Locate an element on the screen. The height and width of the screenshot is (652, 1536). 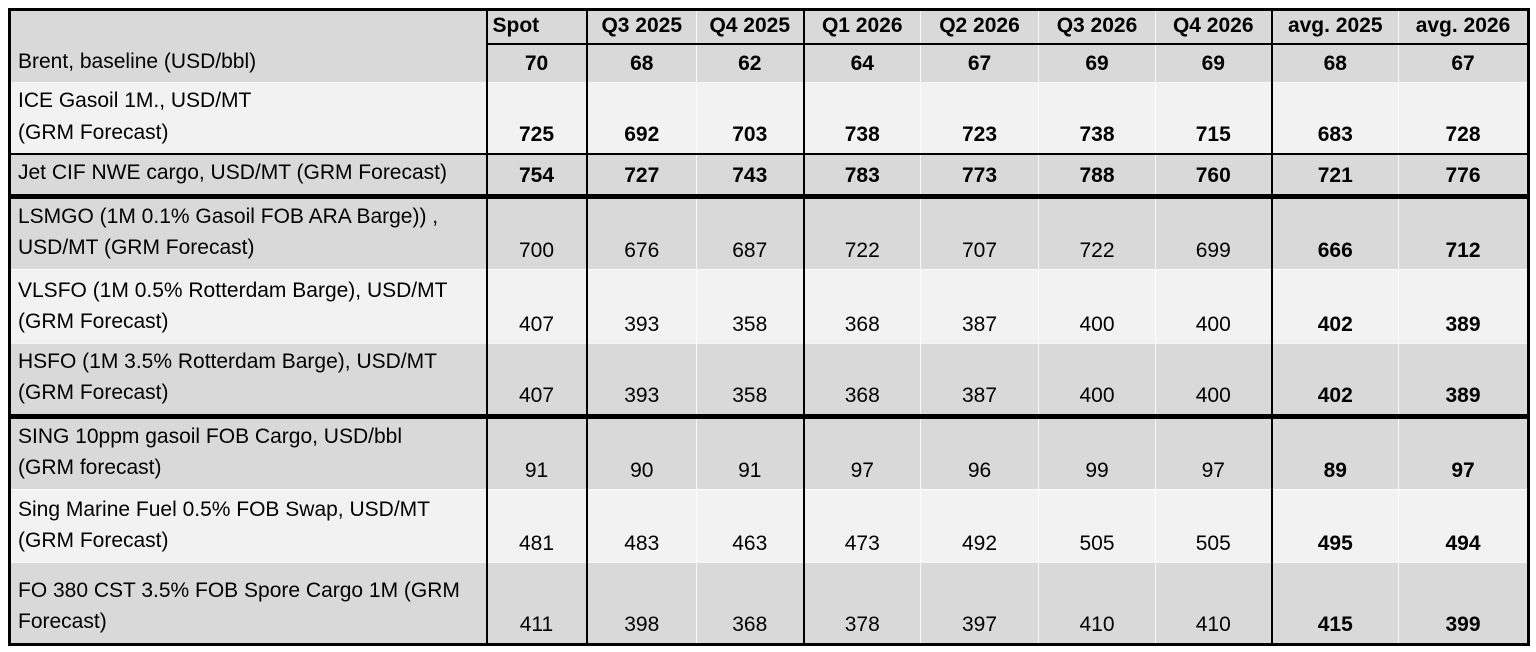
cell: 89 is located at coordinates (1334, 452).